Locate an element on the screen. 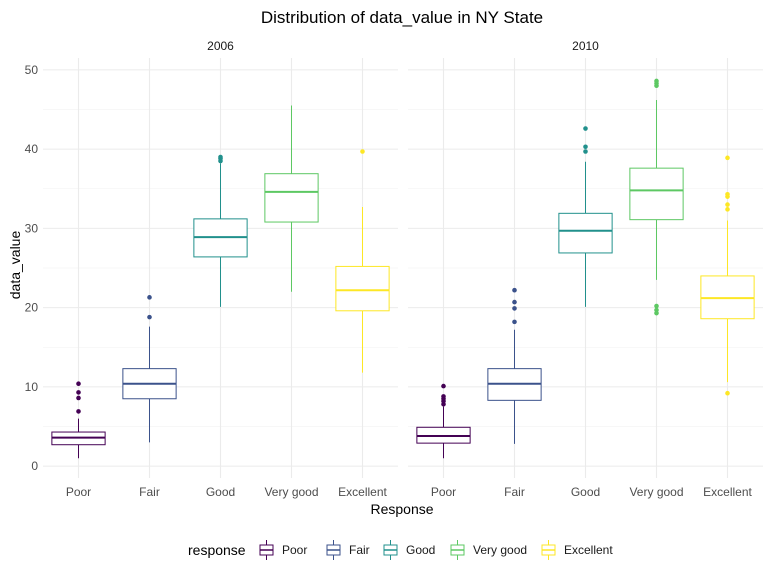  legend-item-good: Good is located at coordinates (409, 550).